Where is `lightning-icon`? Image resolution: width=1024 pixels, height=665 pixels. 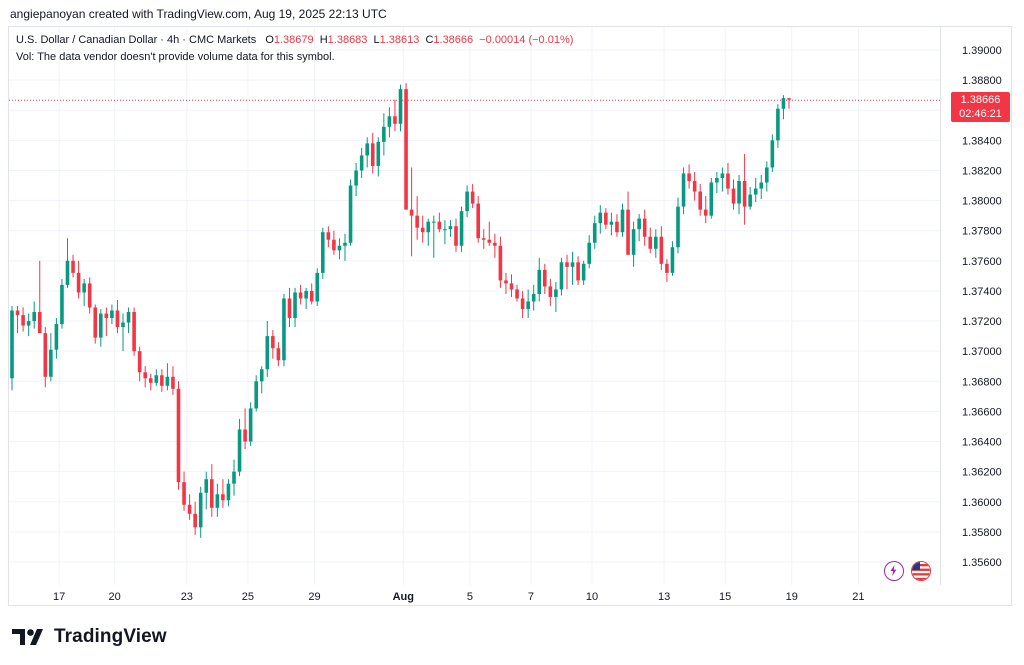
lightning-icon is located at coordinates (894, 571).